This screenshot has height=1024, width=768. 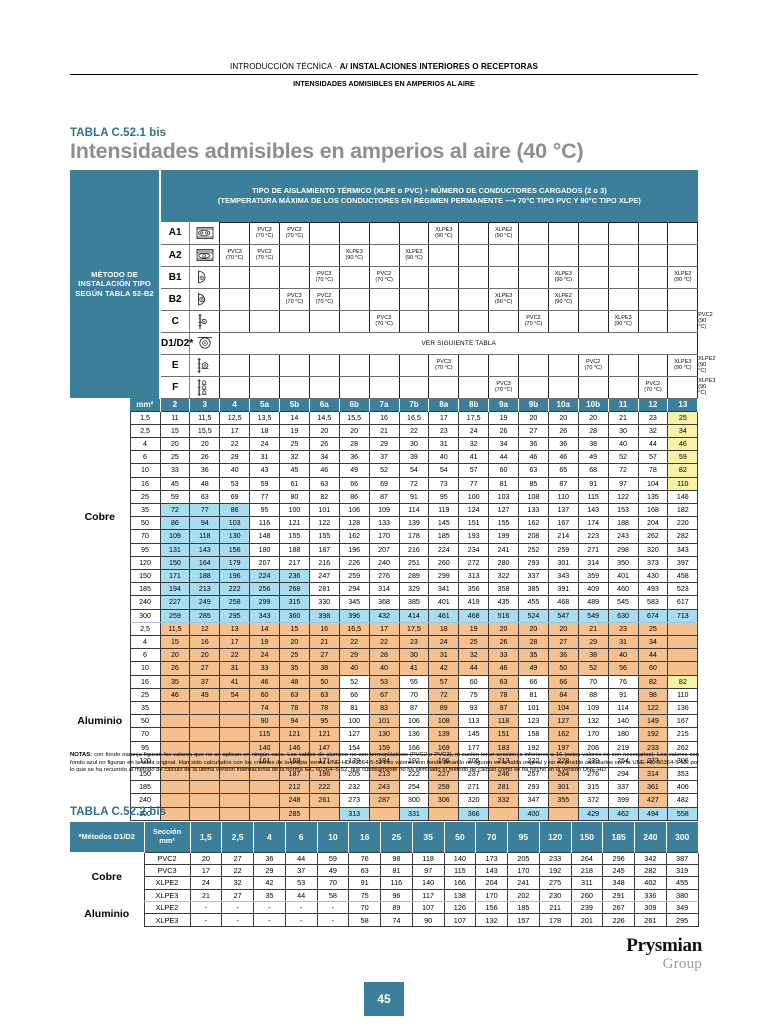 What do you see at coordinates (235, 430) in the screenshot?
I see `current-value: 17` at bounding box center [235, 430].